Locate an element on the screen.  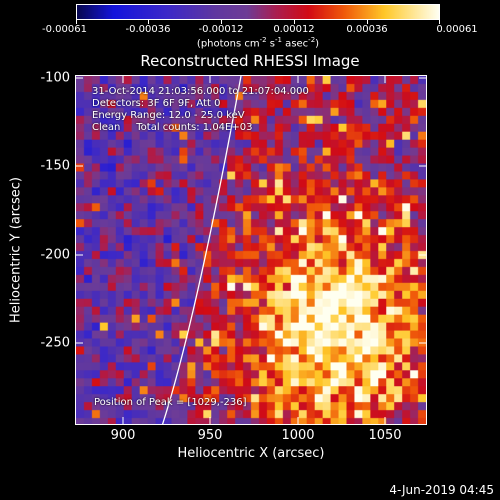
colorbar is located at coordinates (258, 12).